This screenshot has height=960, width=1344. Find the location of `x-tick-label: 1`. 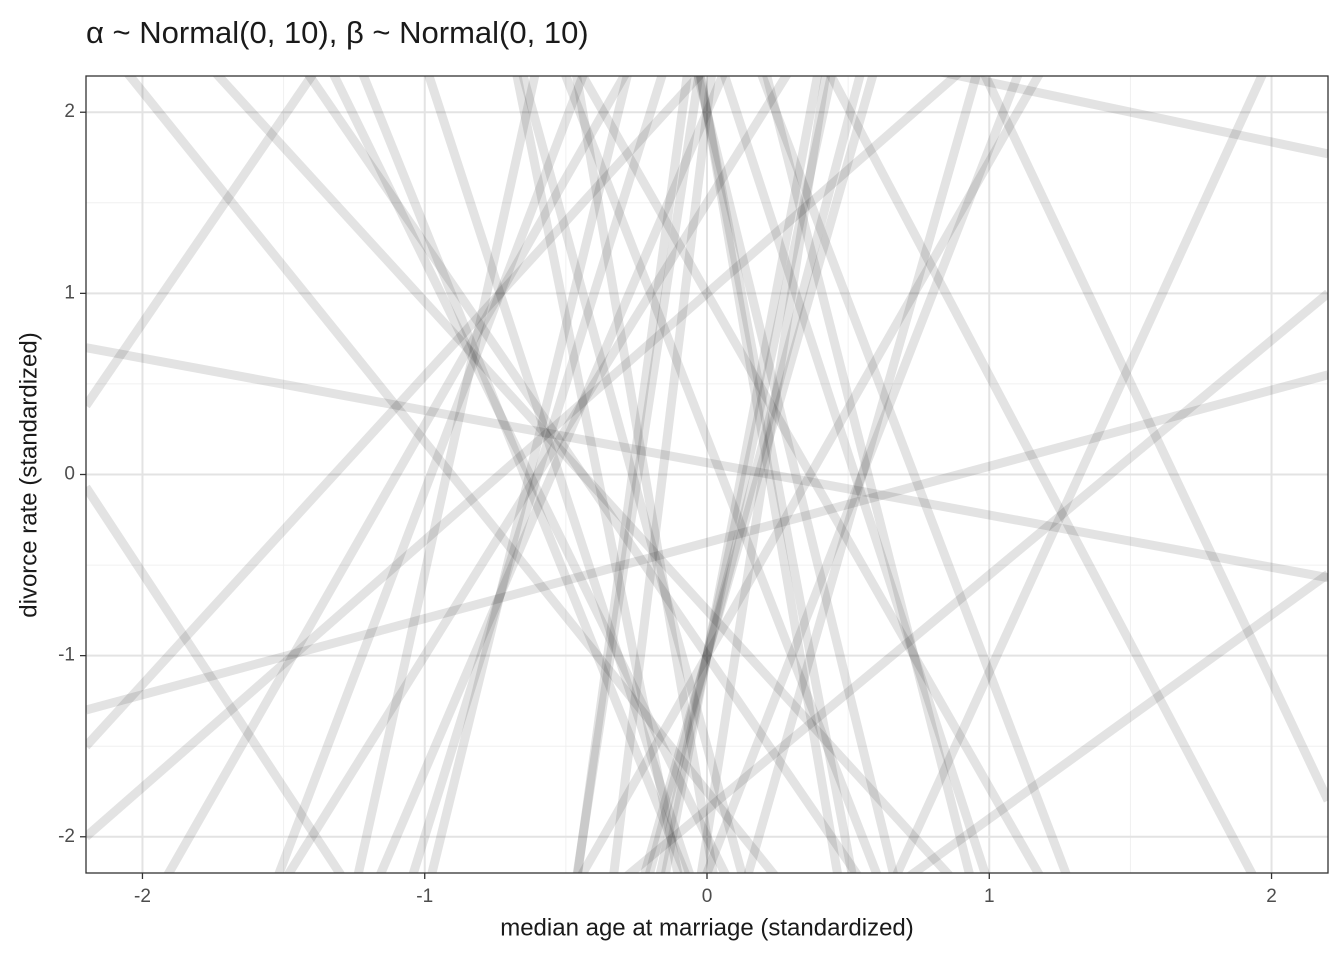

x-tick-label: 1 is located at coordinates (989, 896).